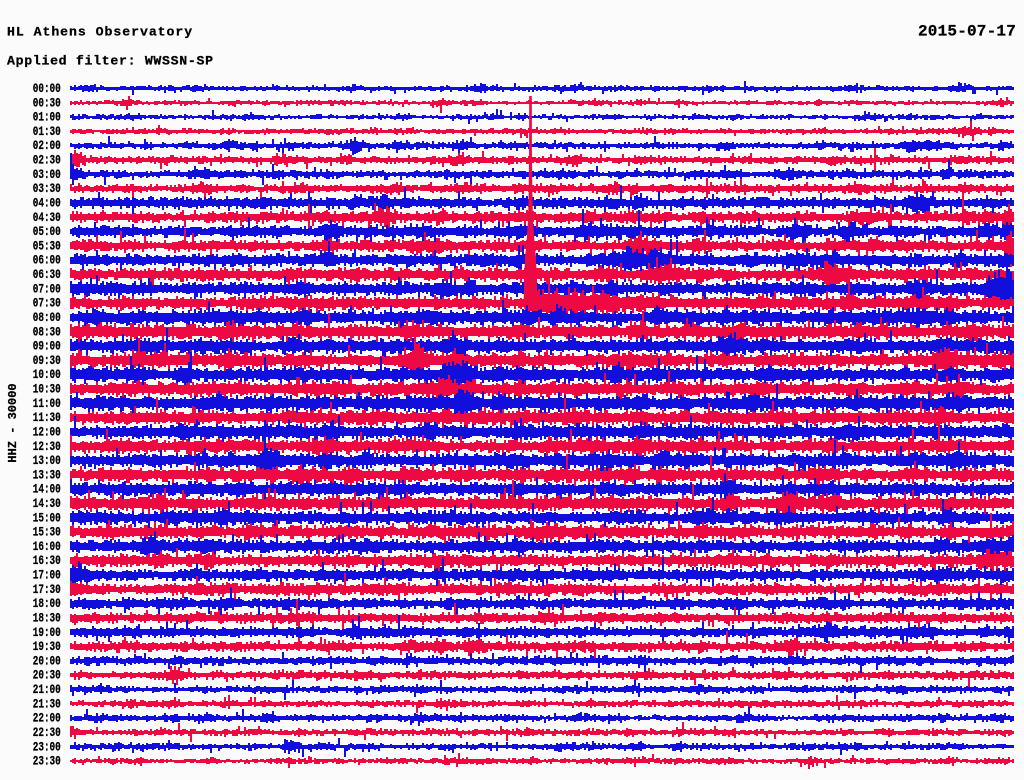 This screenshot has width=1024, height=780. Describe the element at coordinates (47, 562) in the screenshot. I see `svg-text: 16:30` at that location.